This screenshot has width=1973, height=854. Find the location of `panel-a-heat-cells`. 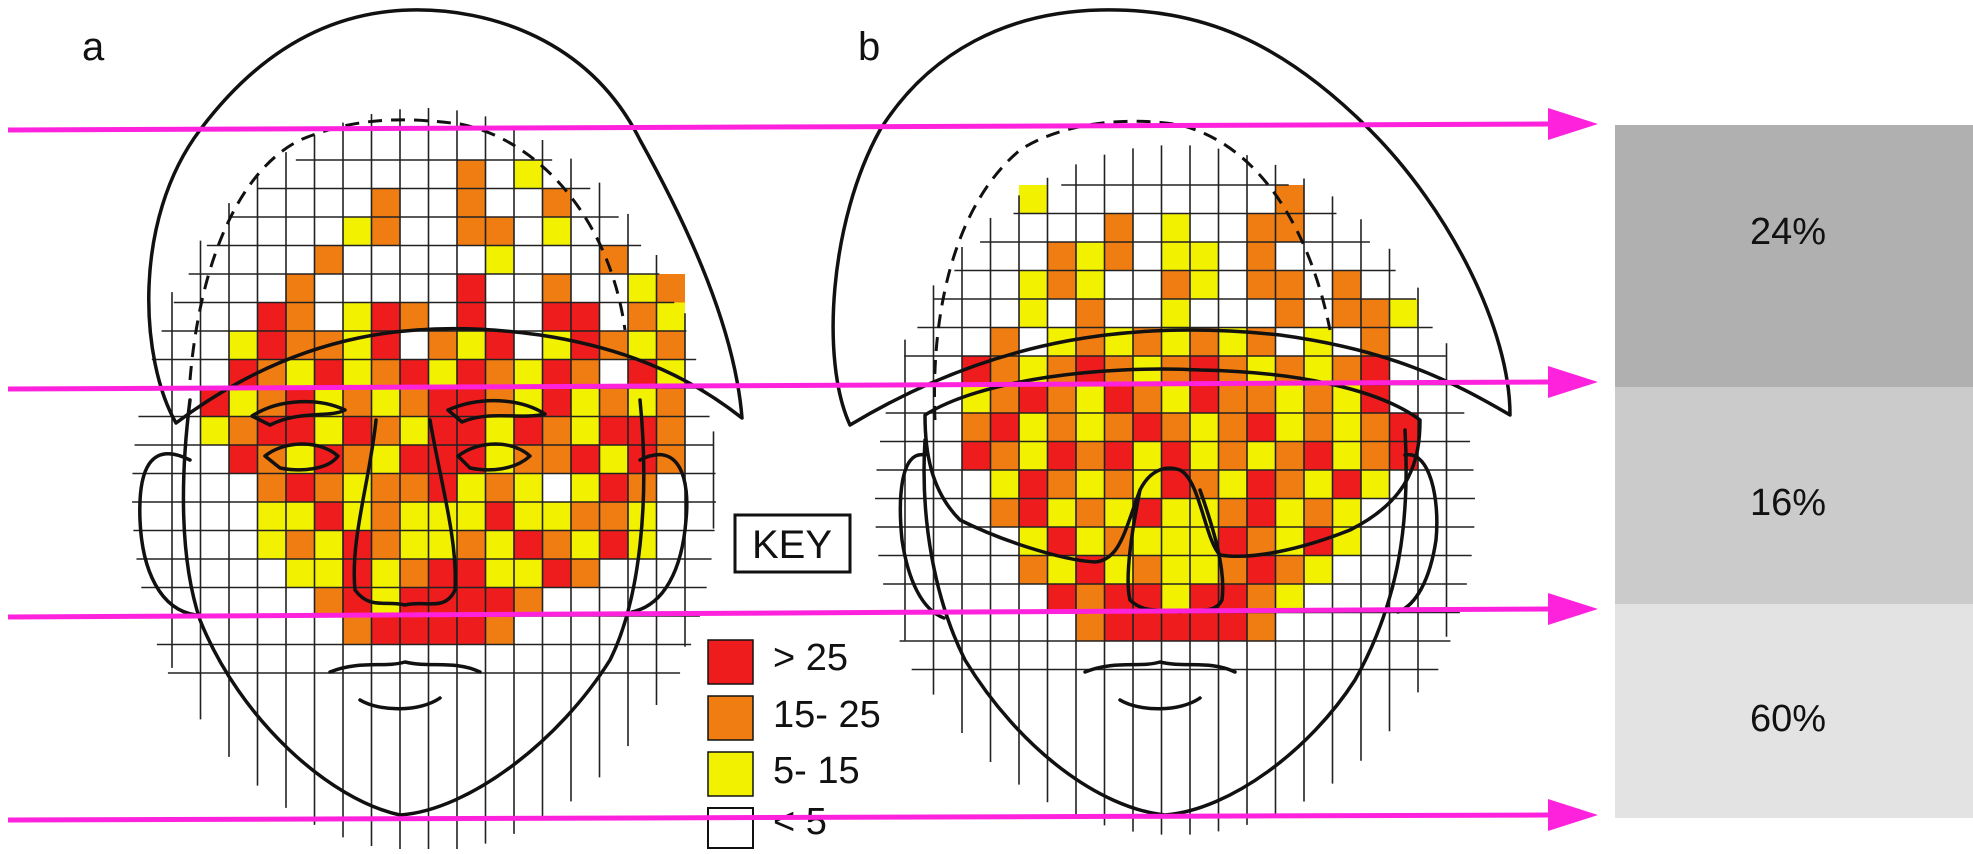

panel-a-heat-cells is located at coordinates (442, 402).